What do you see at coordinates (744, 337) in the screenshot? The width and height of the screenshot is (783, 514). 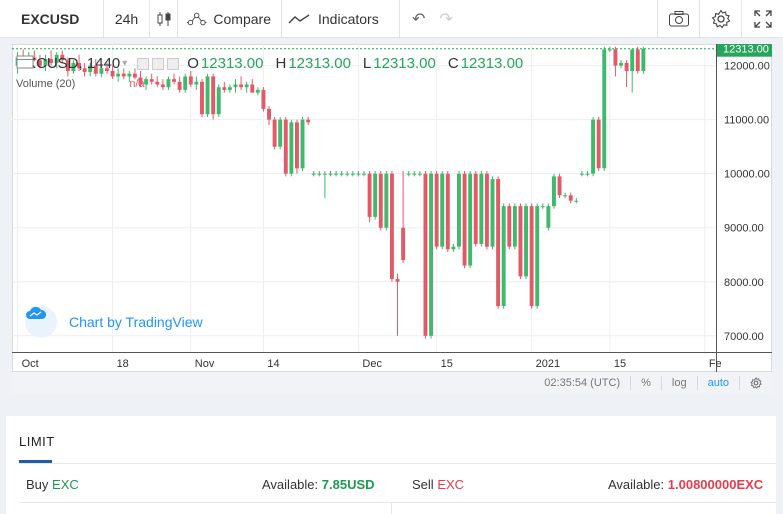 I see `y-tick-label: 7000.00` at bounding box center [744, 337].